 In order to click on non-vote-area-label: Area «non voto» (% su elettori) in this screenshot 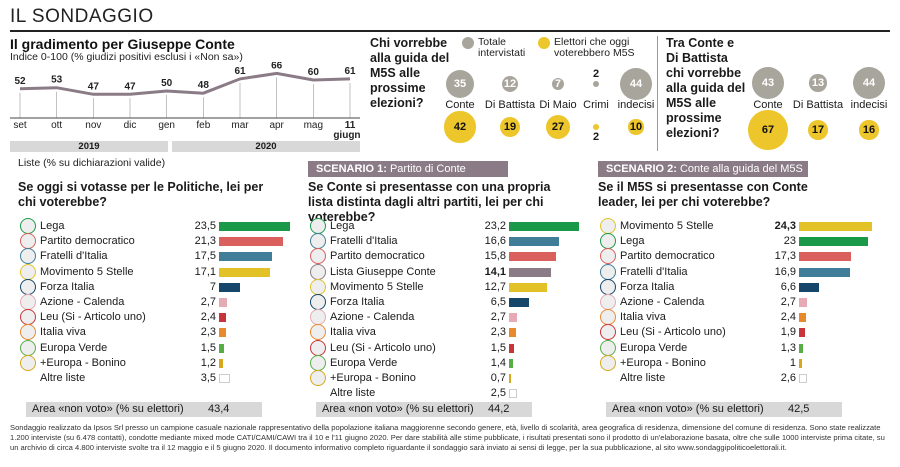, I will do `click(424, 409)`.